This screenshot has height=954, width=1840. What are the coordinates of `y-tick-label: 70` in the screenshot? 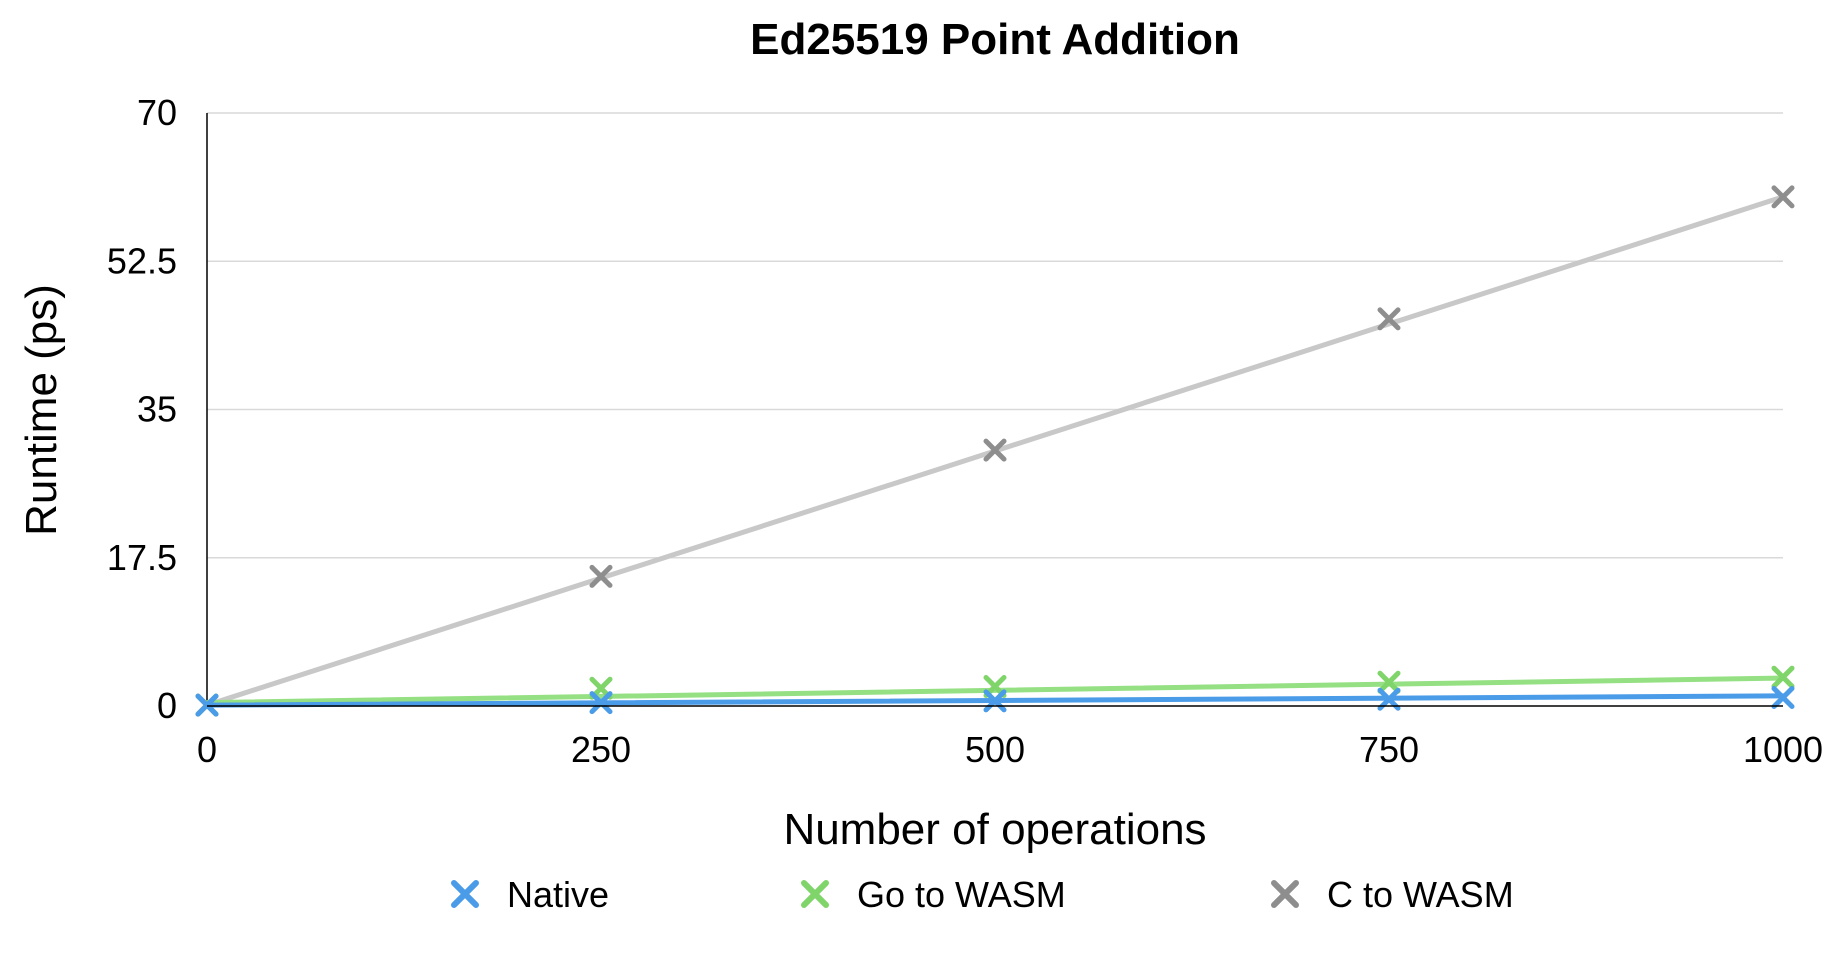 It's located at (157, 112).